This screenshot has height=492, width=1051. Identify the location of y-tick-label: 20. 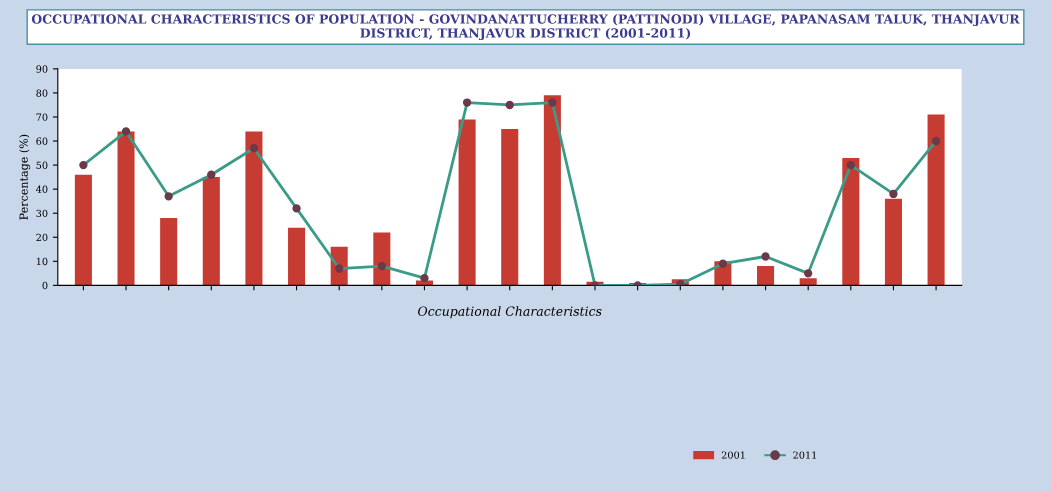
(42, 237).